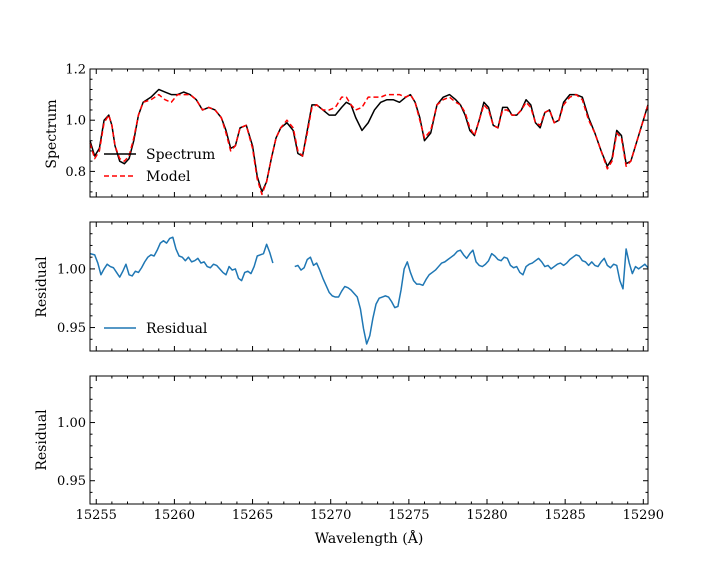 The height and width of the screenshot is (576, 720). I want to click on series-line-model, so click(369, 144).